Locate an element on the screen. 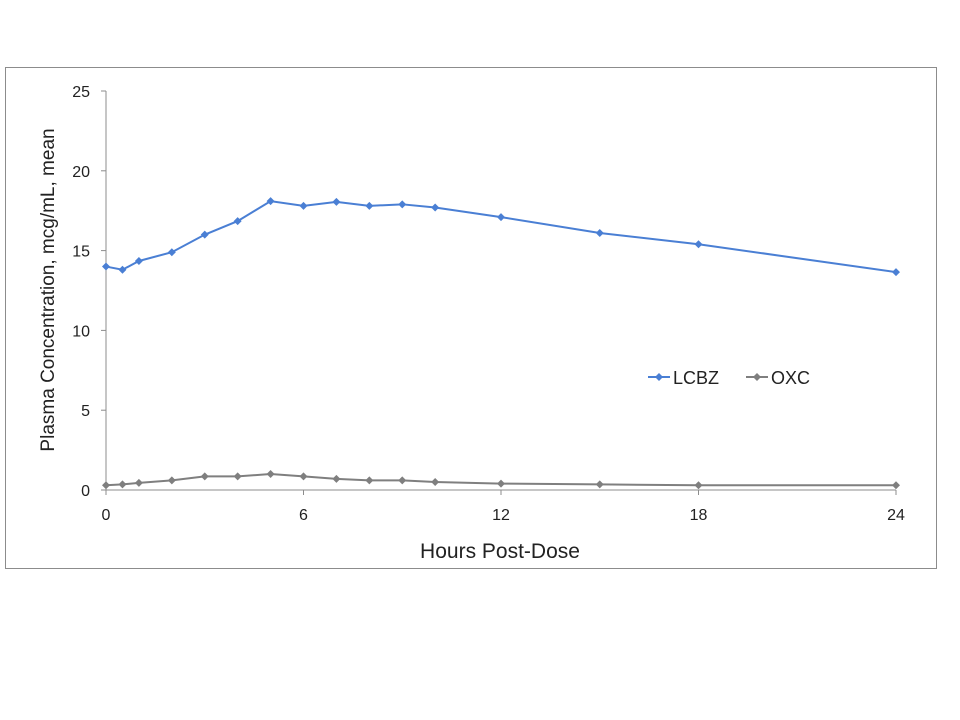 This screenshot has width=960, height=720. x-axis-label: Hours Post-Dose is located at coordinates (500, 551).